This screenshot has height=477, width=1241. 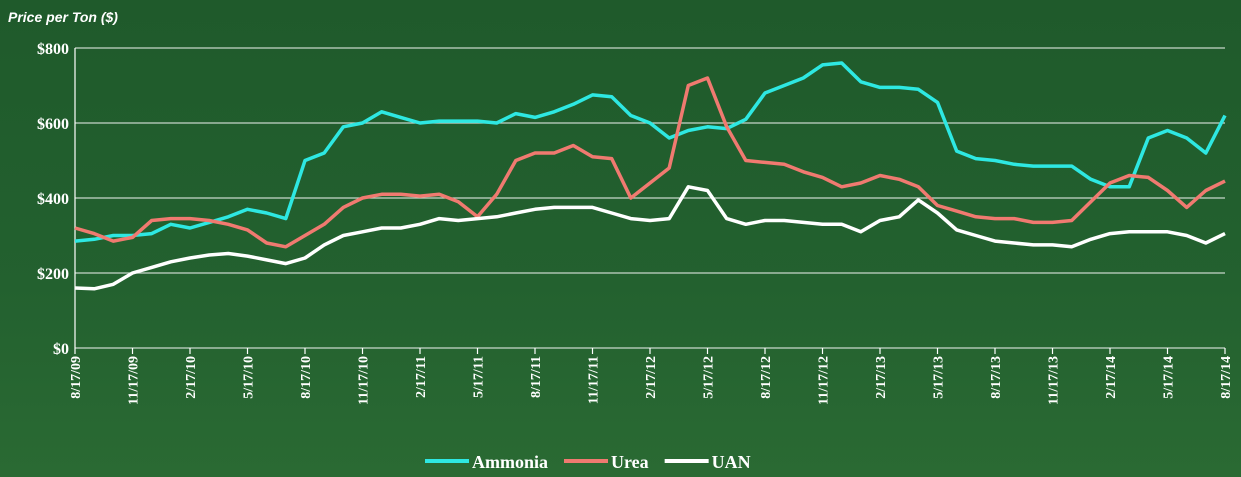 I want to click on y-tick-label: $800, so click(x=53, y=49).